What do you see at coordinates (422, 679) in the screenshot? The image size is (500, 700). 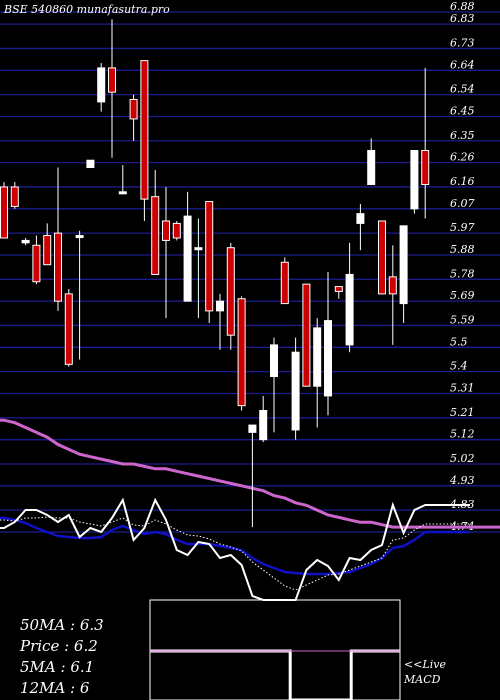 I see `macd-title-label: MACD` at bounding box center [422, 679].